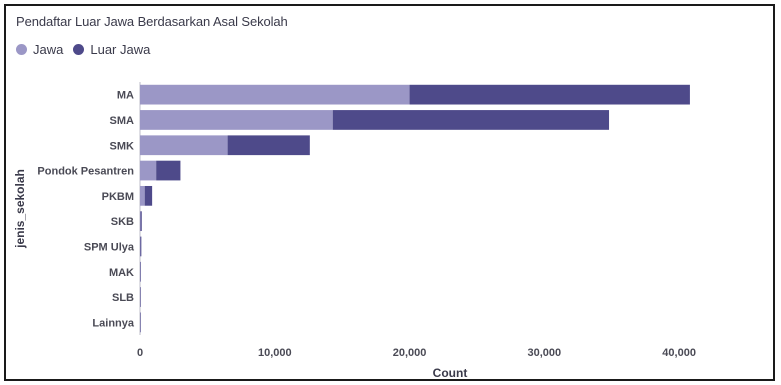 This screenshot has height=385, width=781. I want to click on x-axis-title: Count, so click(450, 373).